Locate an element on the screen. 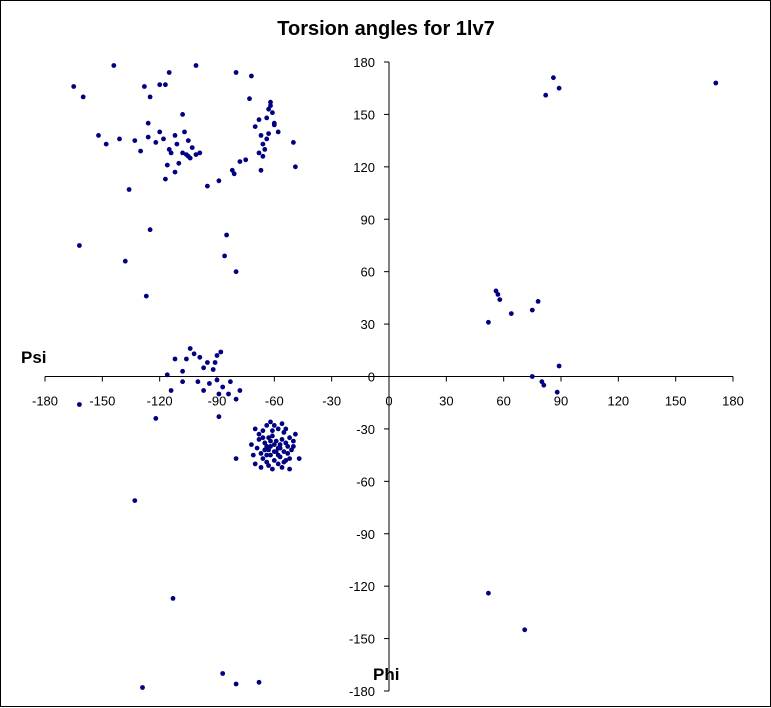 This screenshot has height=708, width=771. x-tick-label: 0 is located at coordinates (388, 401).